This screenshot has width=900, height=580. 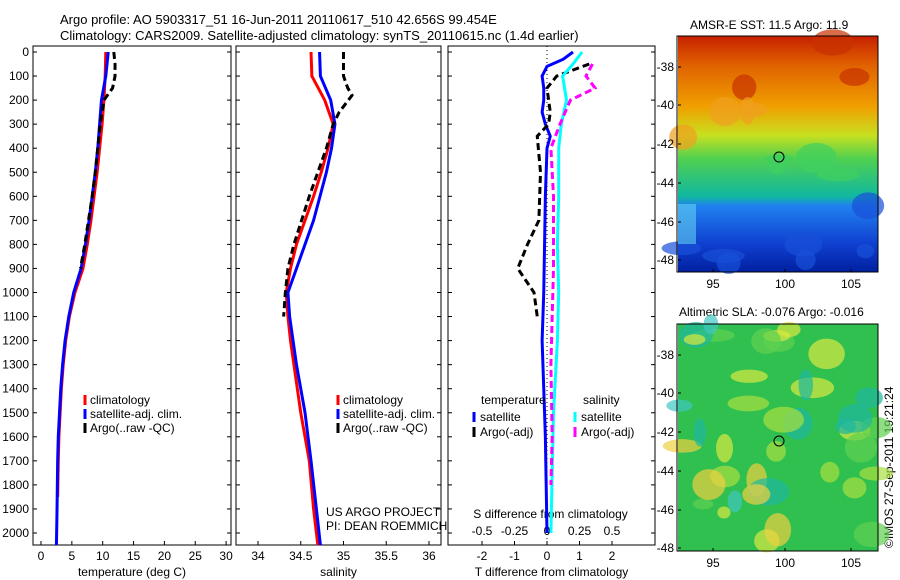 What do you see at coordinates (98, 160) in the screenshot?
I see `series-line-argo-raw-qc-` at bounding box center [98, 160].